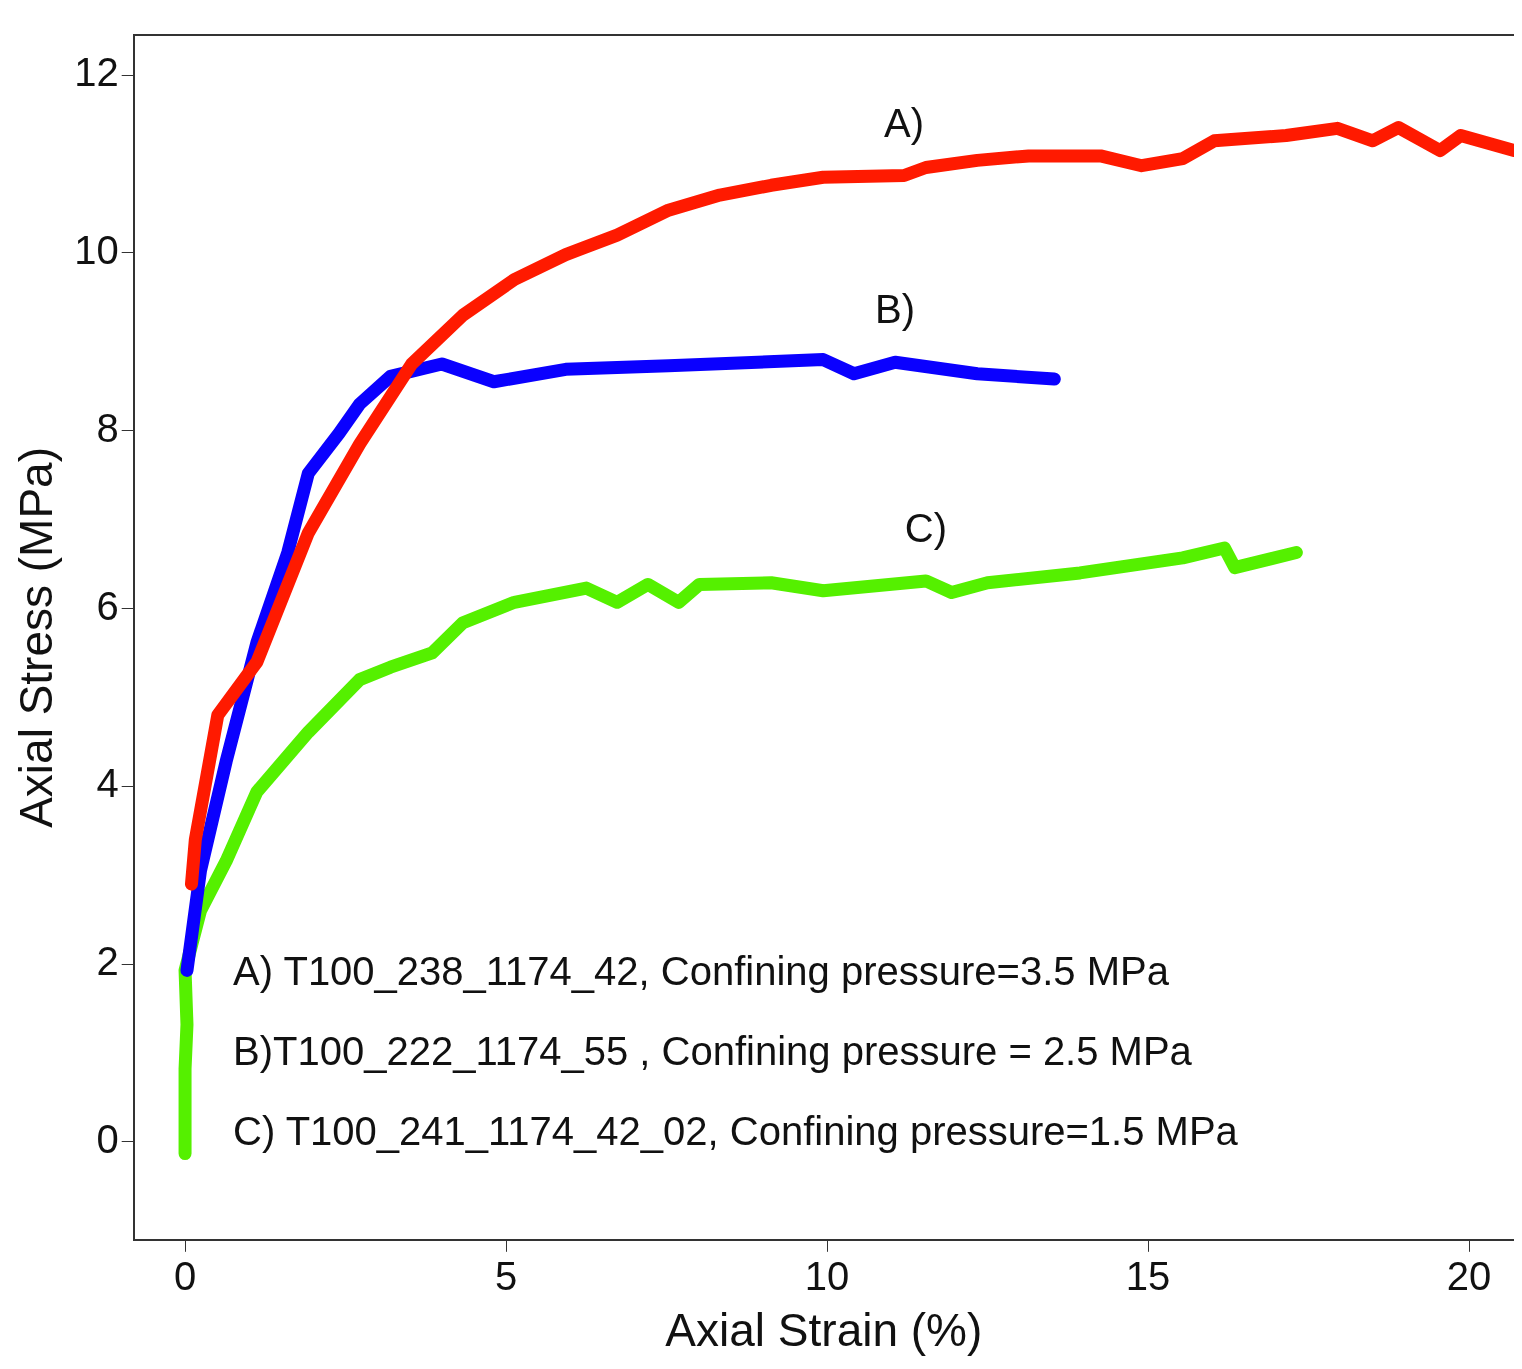  What do you see at coordinates (895, 309) in the screenshot?
I see `series-label: B)` at bounding box center [895, 309].